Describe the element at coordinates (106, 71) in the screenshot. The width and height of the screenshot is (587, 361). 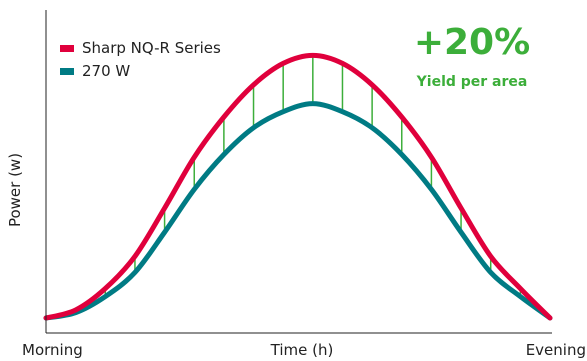
I see `legend-label-270w: 270 W` at that location.